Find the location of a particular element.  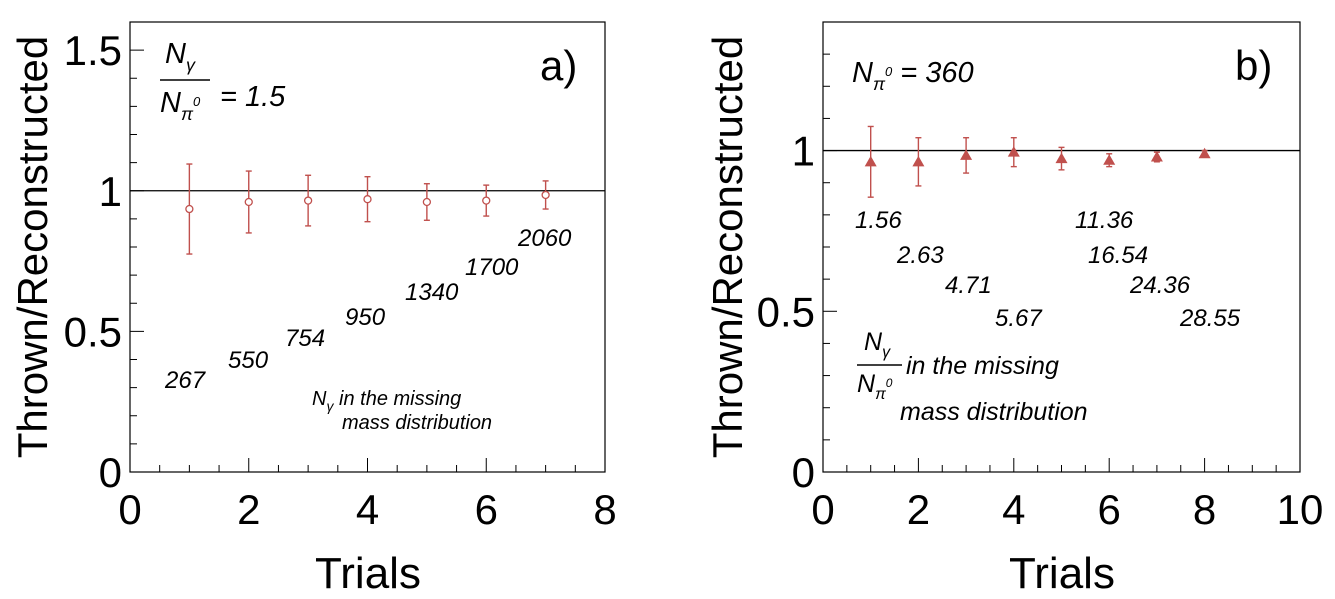

panel-b-xlabel: Trials is located at coordinates (1062, 573).